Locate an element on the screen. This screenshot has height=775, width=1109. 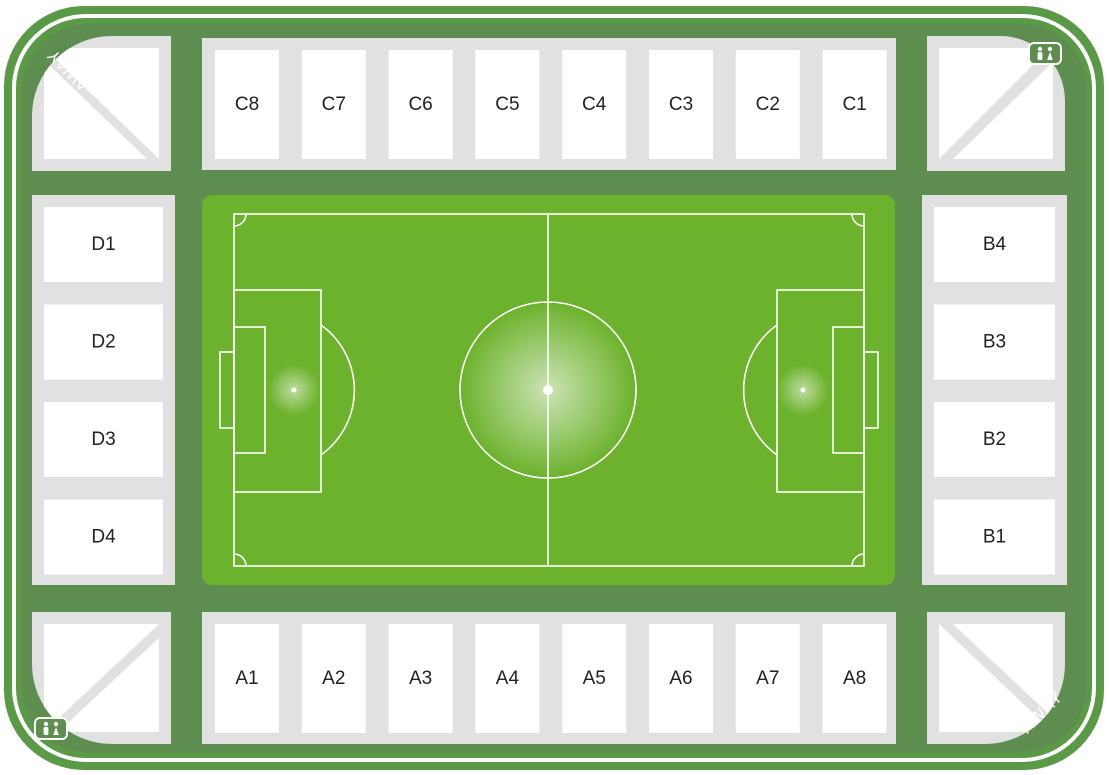
section-b4: B4 is located at coordinates (994, 244).